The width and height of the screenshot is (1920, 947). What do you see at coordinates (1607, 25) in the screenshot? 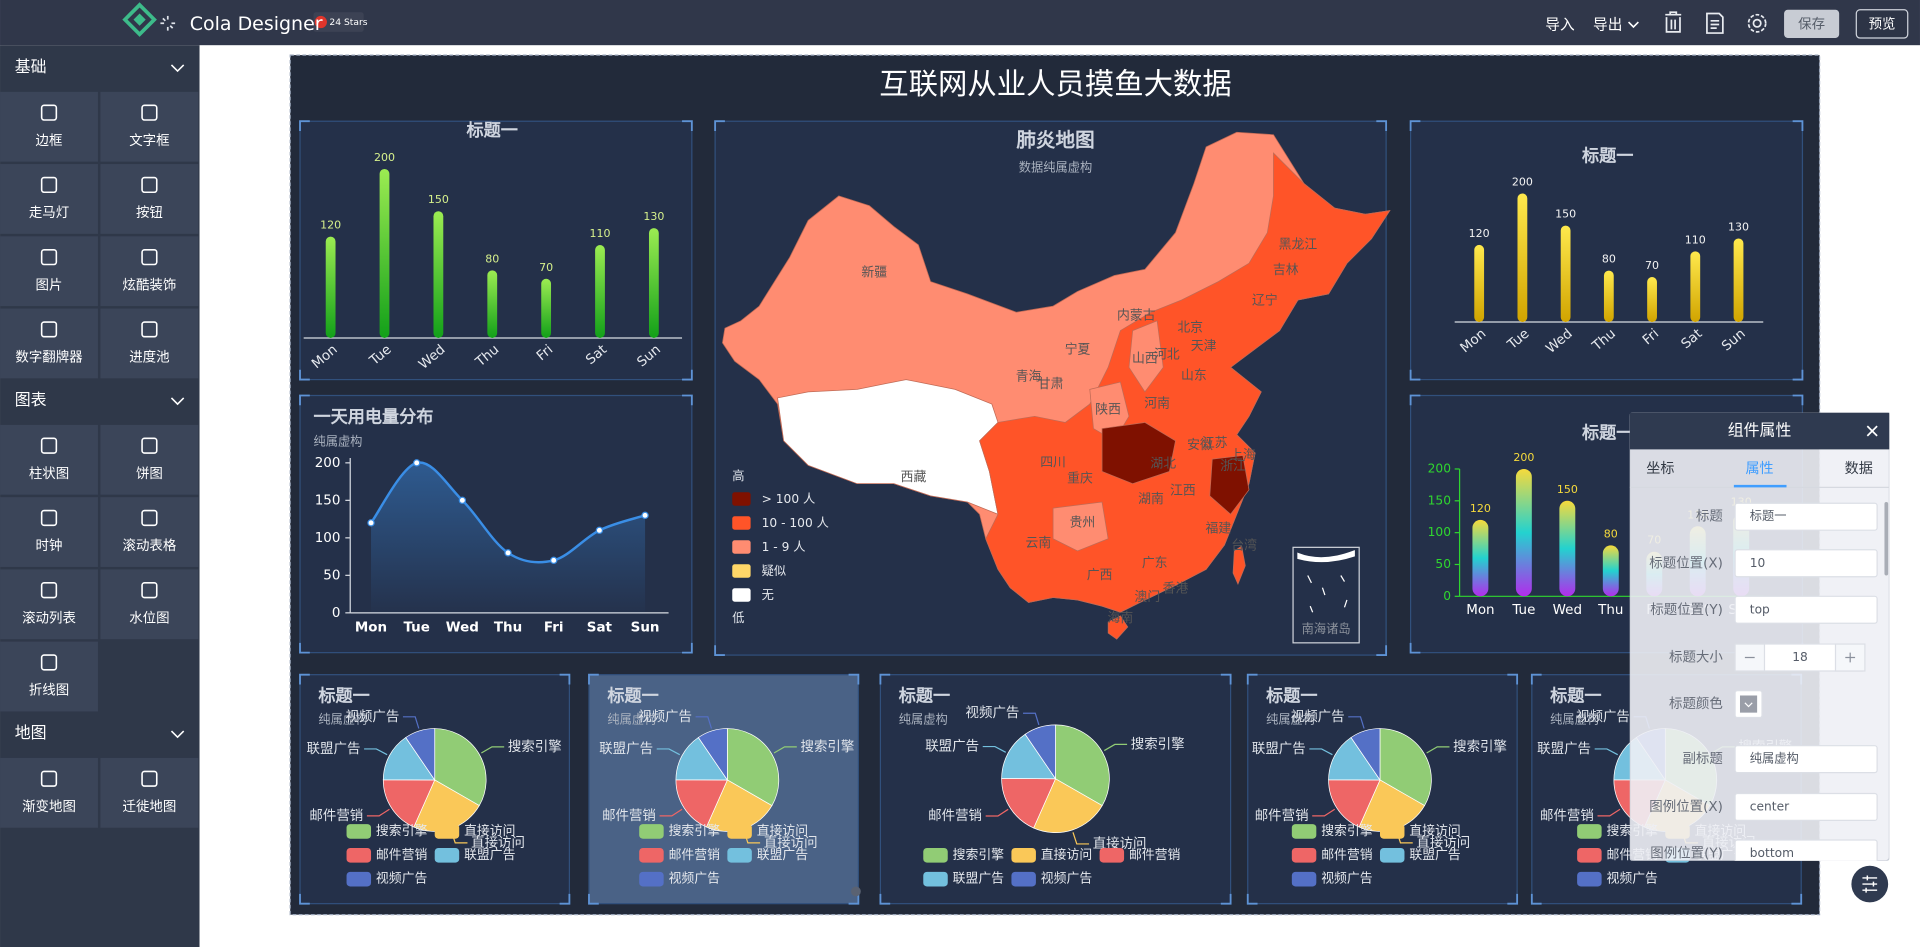
I see `export-button: 导出` at bounding box center [1607, 25].